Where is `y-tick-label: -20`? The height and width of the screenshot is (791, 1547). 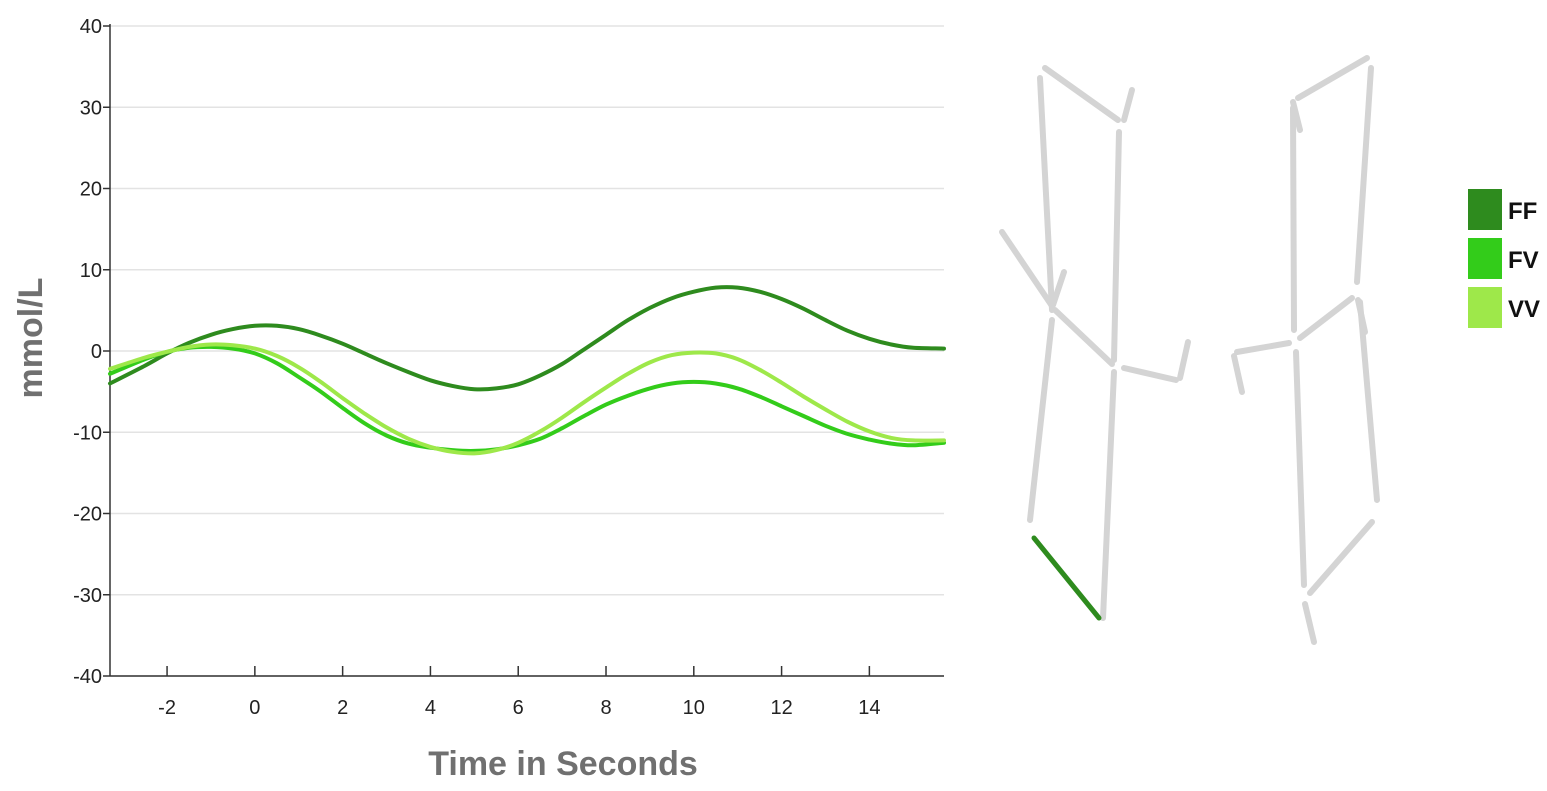 y-tick-label: -20 is located at coordinates (87, 515).